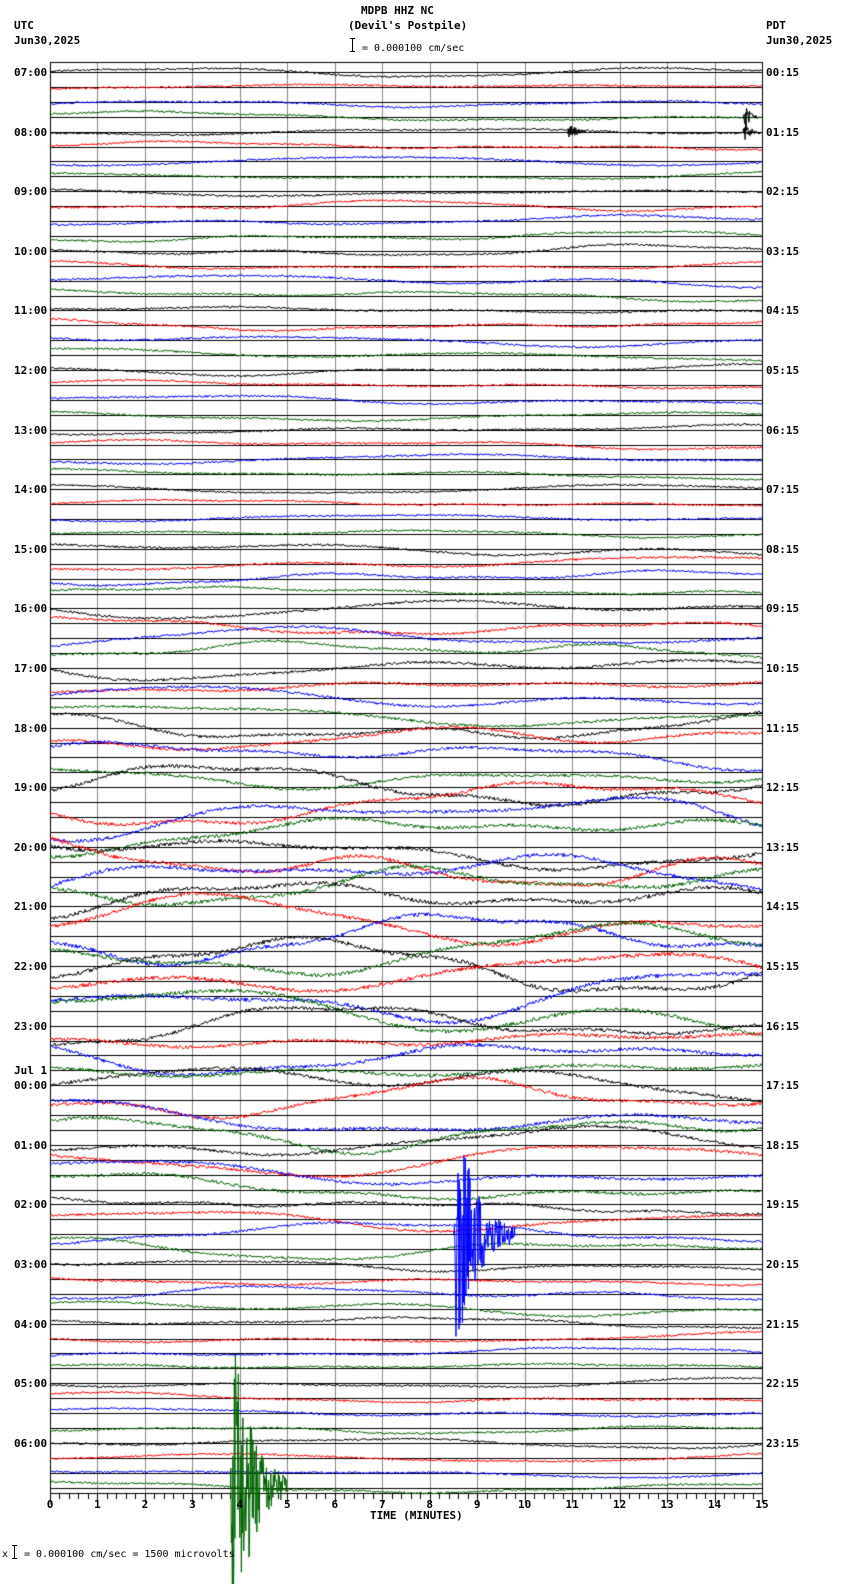 The width and height of the screenshot is (850, 1584). What do you see at coordinates (31, 1026) in the screenshot?
I see `utc-hour-label: 23:00` at bounding box center [31, 1026].